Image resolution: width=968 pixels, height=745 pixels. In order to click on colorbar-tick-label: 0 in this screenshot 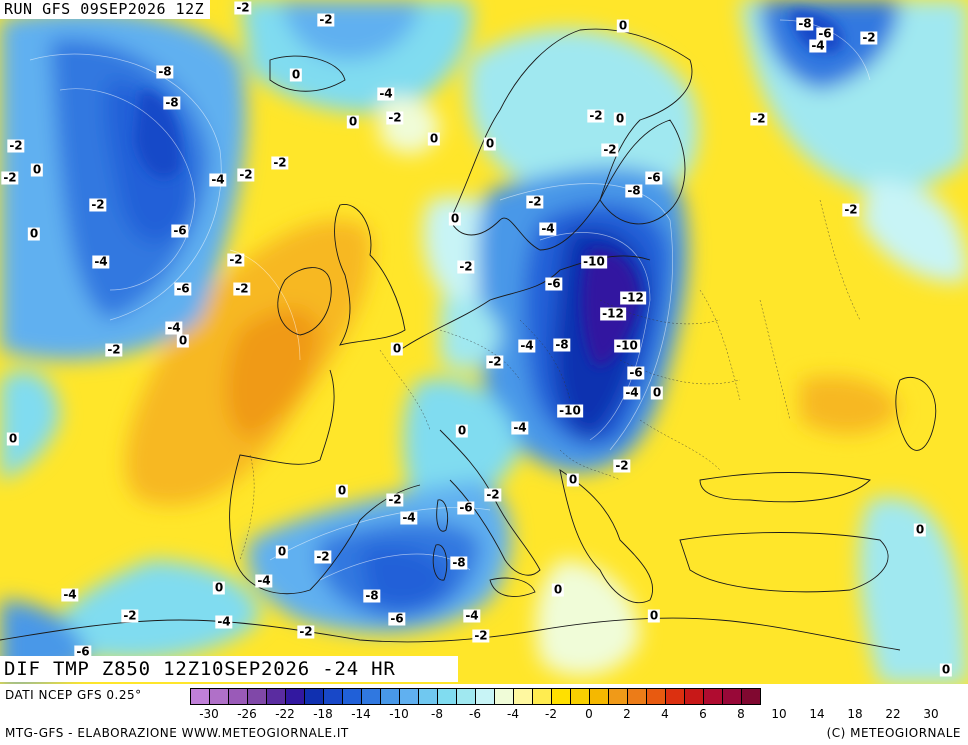, I will do `click(589, 714)`.